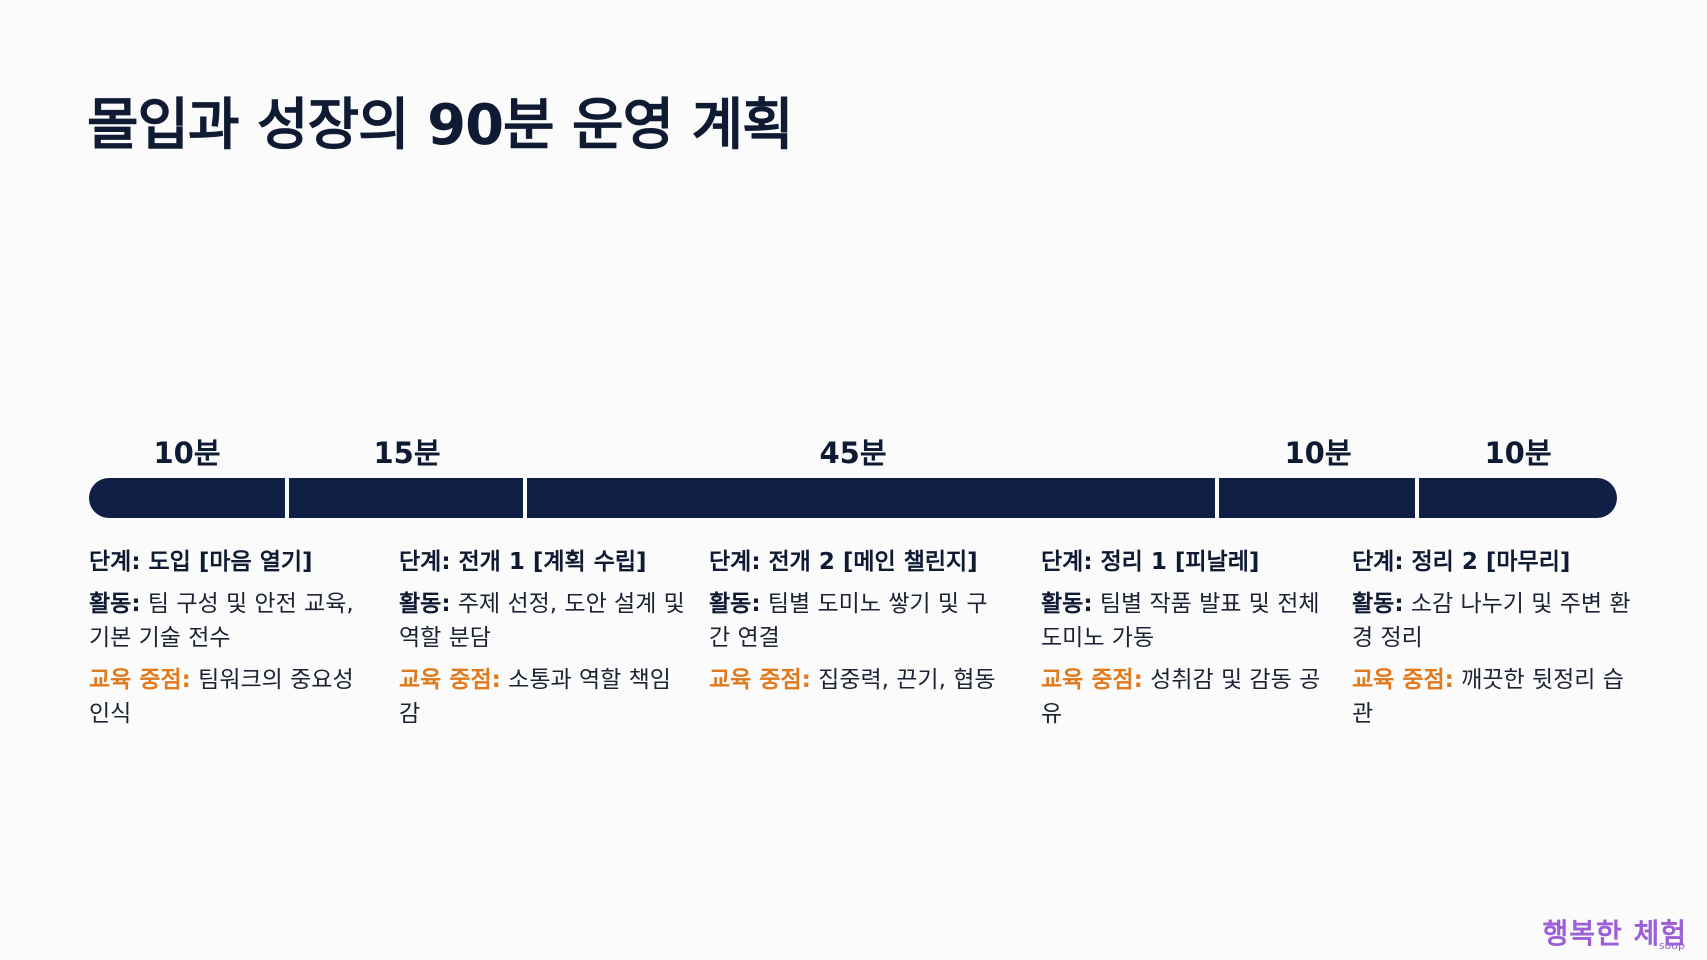  Describe the element at coordinates (848, 621) in the screenshot. I see `activity-text: 팀별 도미노 쌓기 및 구간 연결` at that location.